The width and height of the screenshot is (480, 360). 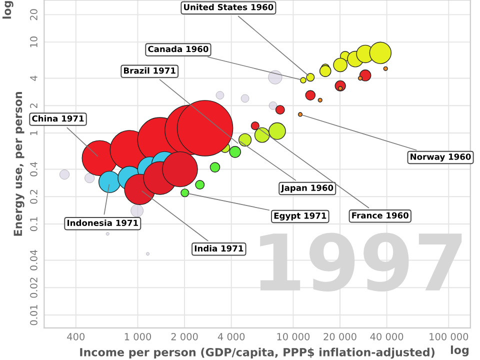 What do you see at coordinates (300, 216) in the screenshot?
I see `annotation: Egypt 1971` at bounding box center [300, 216].